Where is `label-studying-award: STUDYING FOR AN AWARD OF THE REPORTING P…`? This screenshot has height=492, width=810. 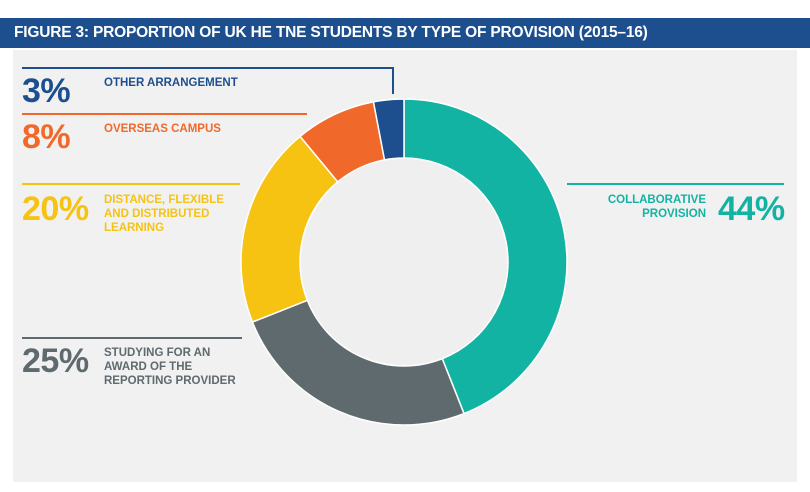 label-studying-award: STUDYING FOR AN AWARD OF THE REPORTING P… is located at coordinates (170, 367).